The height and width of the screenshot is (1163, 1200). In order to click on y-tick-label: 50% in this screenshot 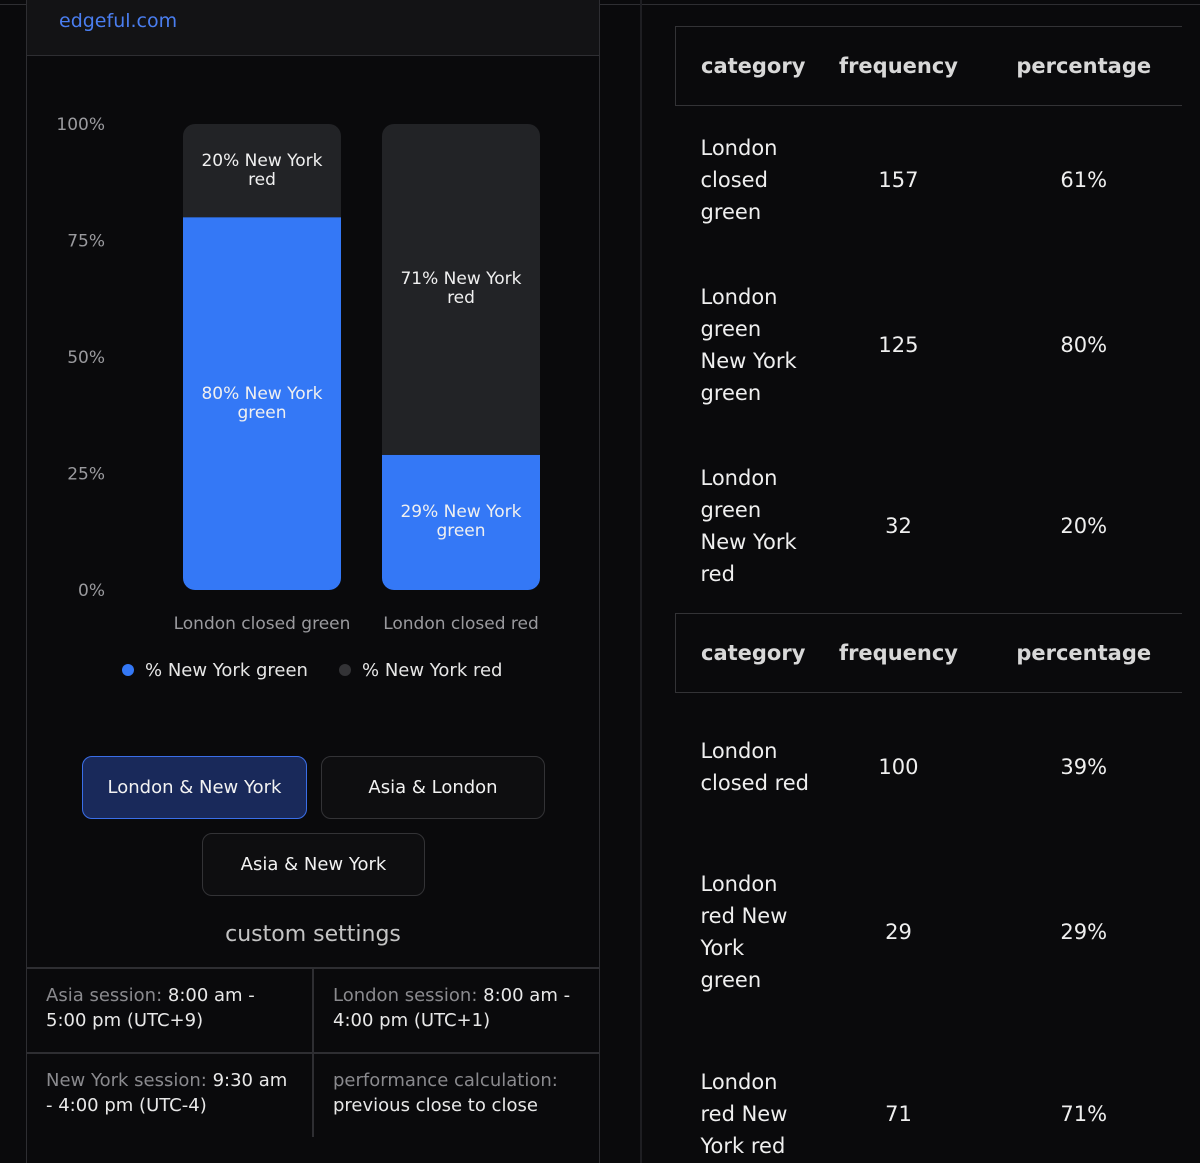, I will do `click(86, 358)`.